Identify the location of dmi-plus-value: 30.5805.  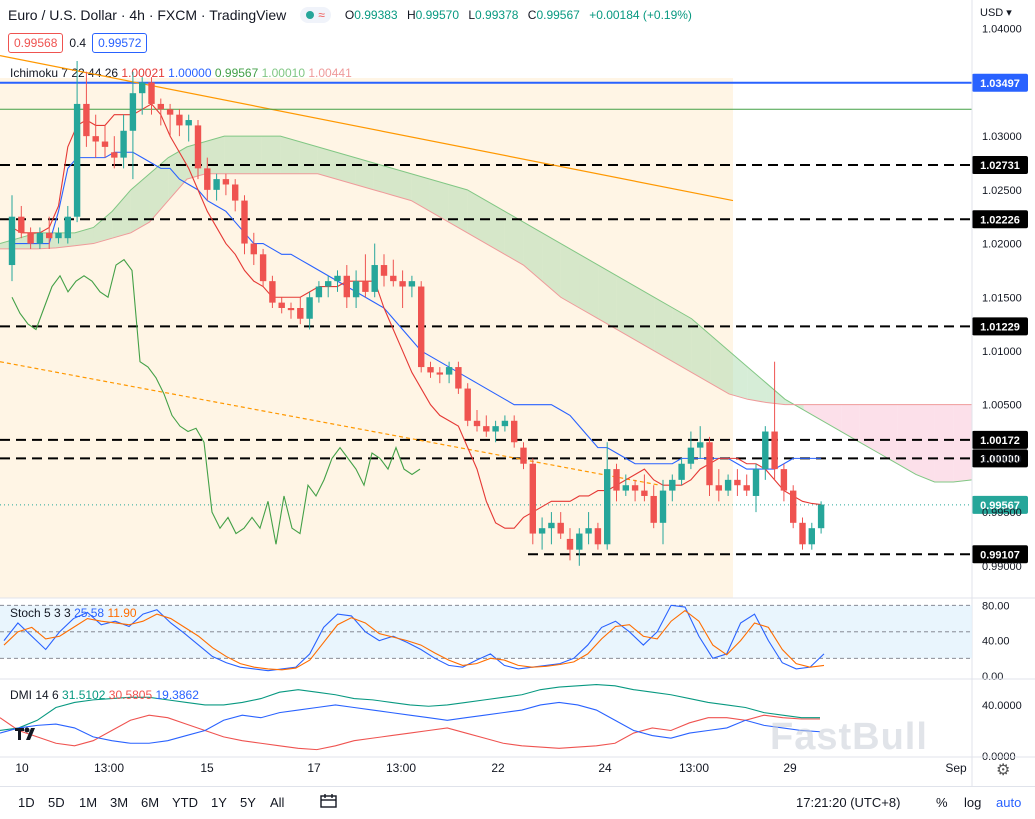
(130, 695).